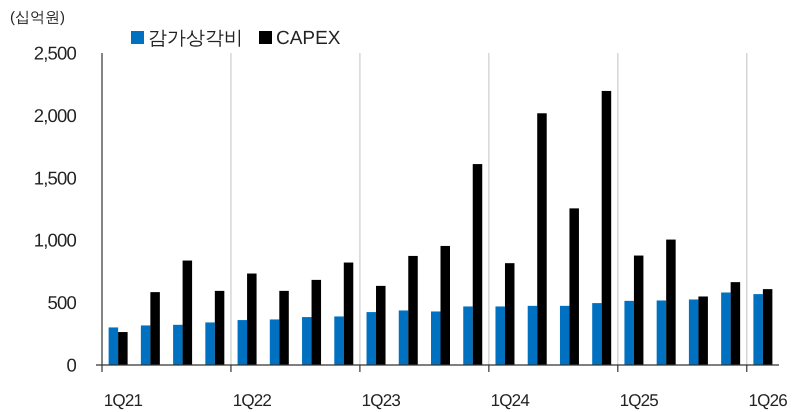  I want to click on y-tick-label: 1,500, so click(55, 177).